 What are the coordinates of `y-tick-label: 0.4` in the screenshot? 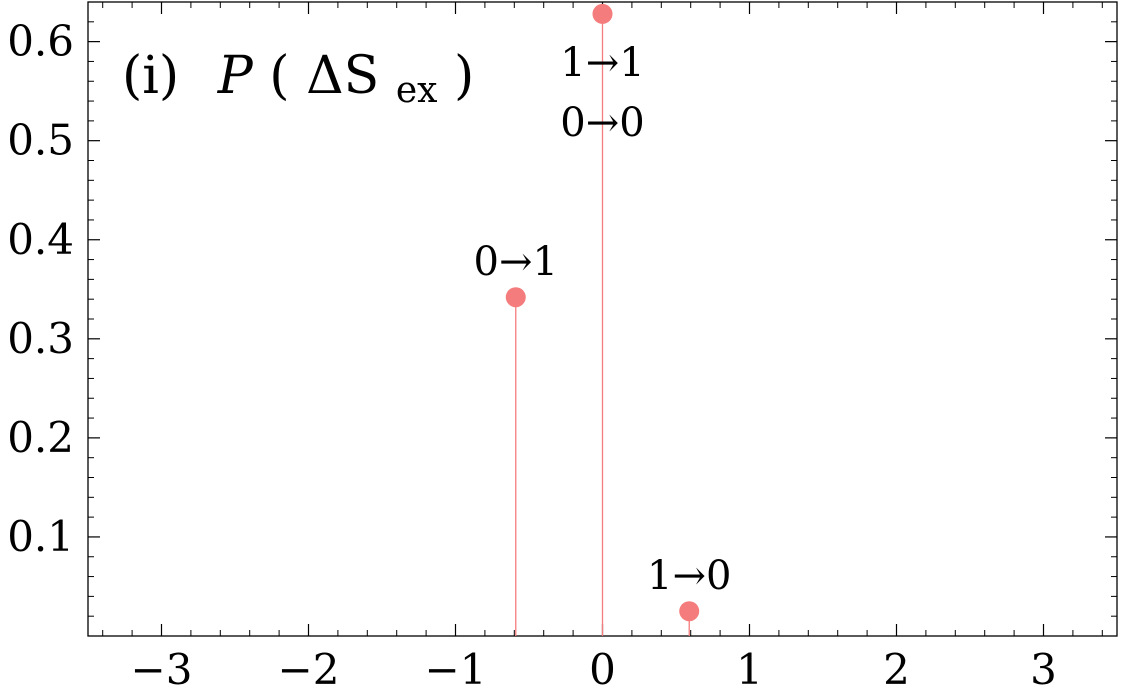 It's located at (40, 239).